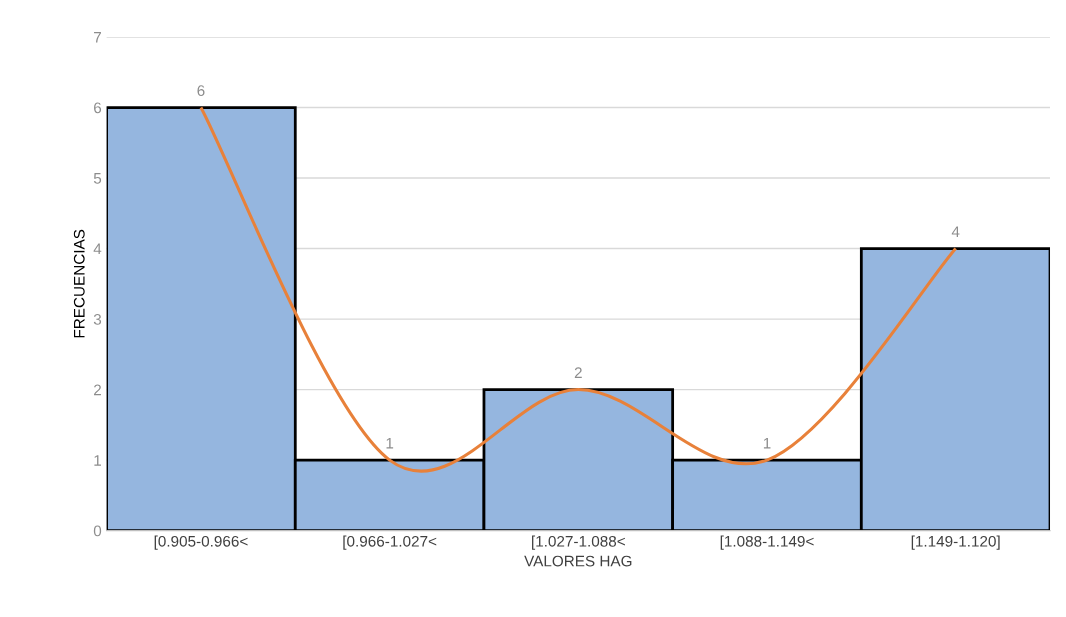  What do you see at coordinates (97, 390) in the screenshot?
I see `y-tick-label: 2` at bounding box center [97, 390].